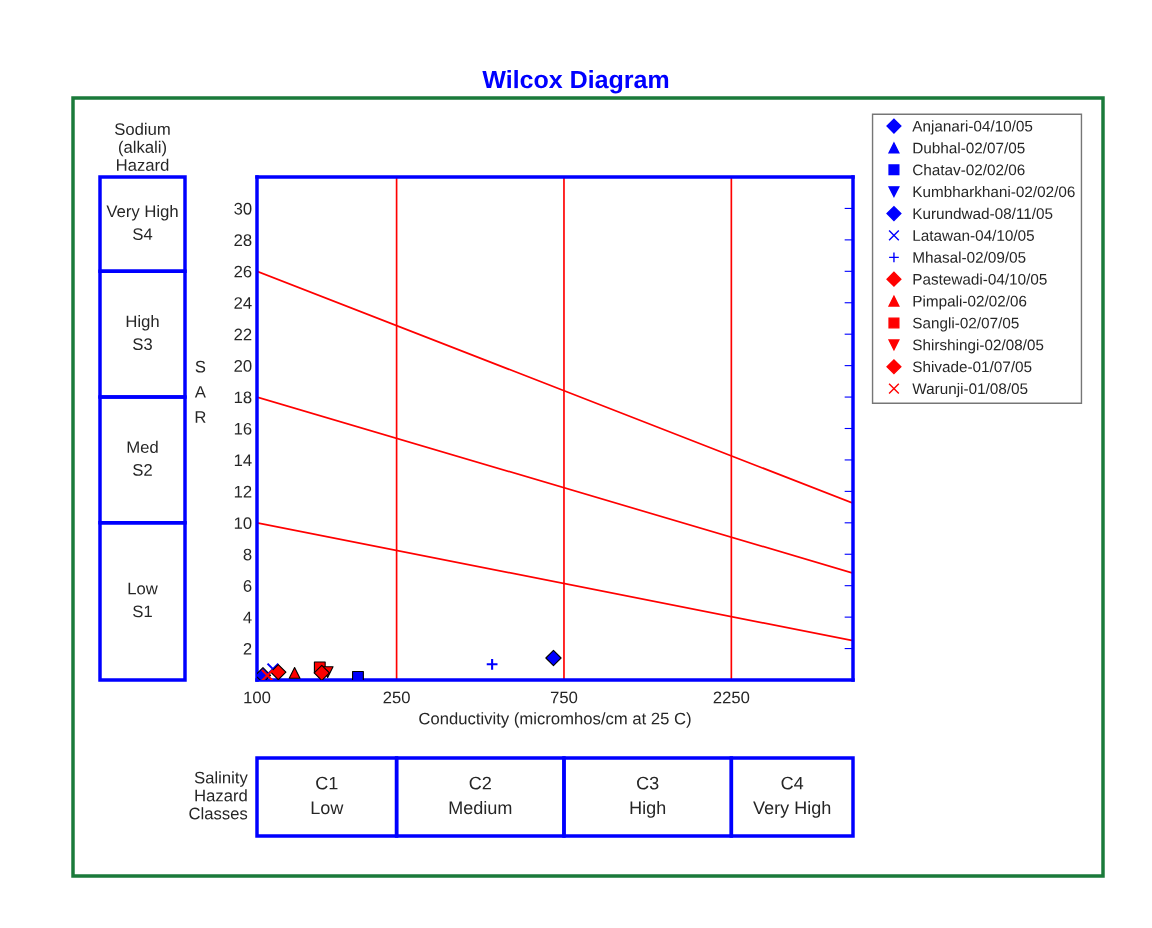  What do you see at coordinates (396, 697) in the screenshot?
I see `x-tick-label: 250` at bounding box center [396, 697].